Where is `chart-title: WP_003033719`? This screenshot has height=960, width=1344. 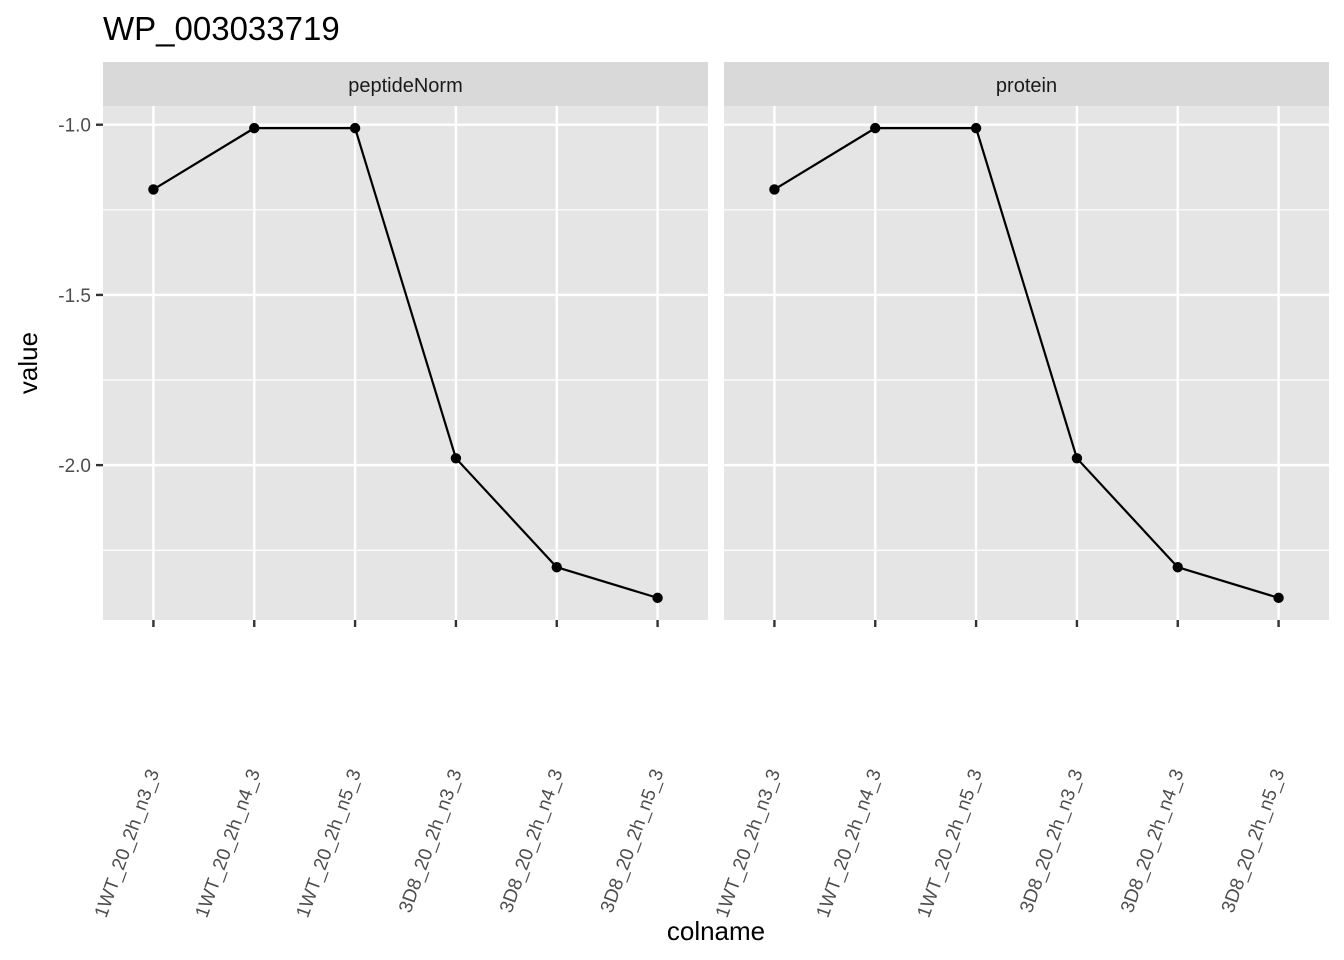 chart-title: WP_003033719 is located at coordinates (221, 28).